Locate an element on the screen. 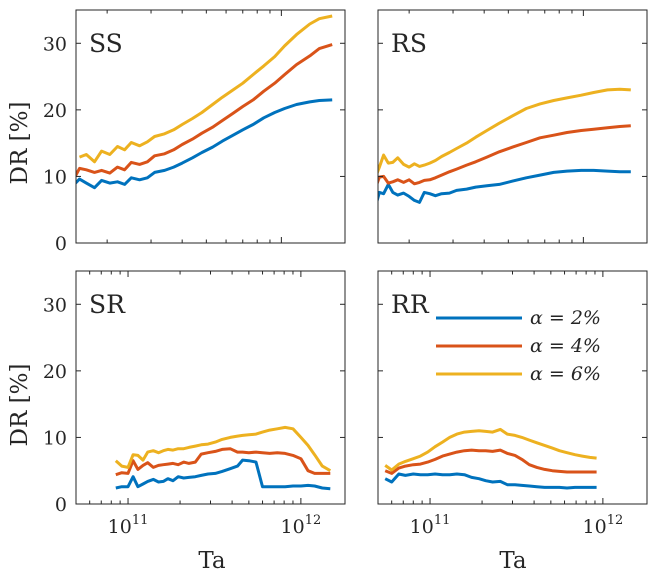 Image resolution: width=664 pixels, height=580 pixels. panel-label: RS is located at coordinates (409, 43).